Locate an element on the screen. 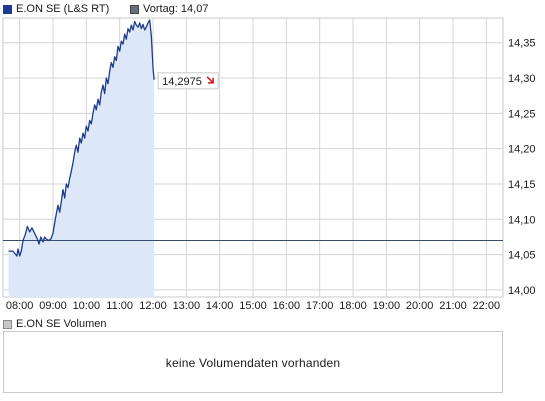 Image resolution: width=545 pixels, height=401 pixels. x-tick-label-12: 20:00 is located at coordinates (420, 306).